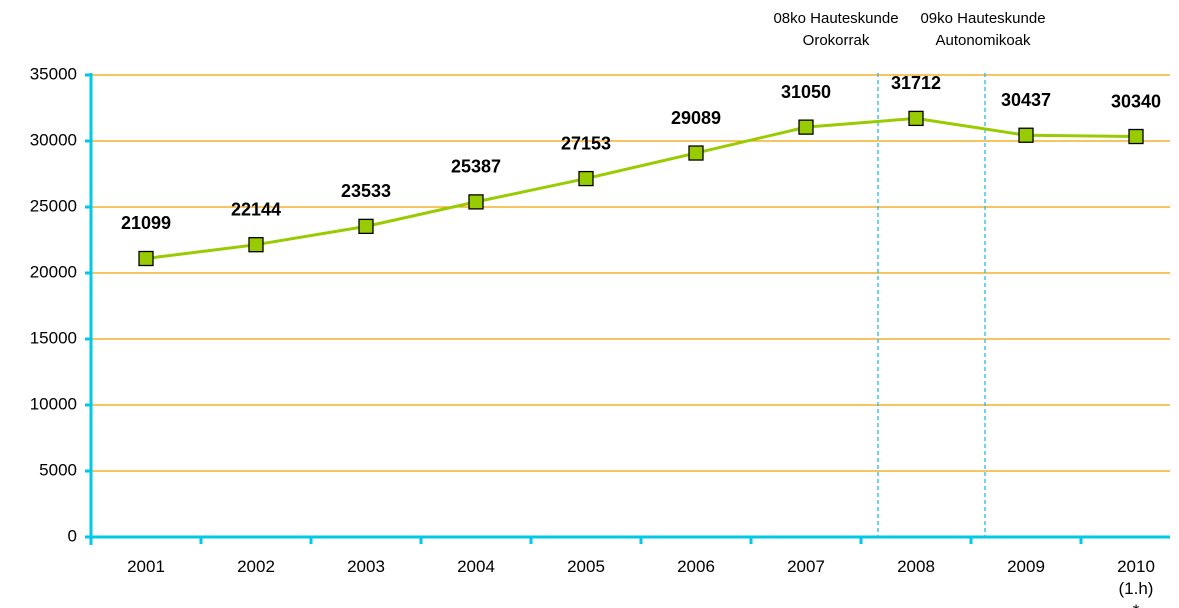  I want to click on x-tick-label: 2009, so click(1026, 566).